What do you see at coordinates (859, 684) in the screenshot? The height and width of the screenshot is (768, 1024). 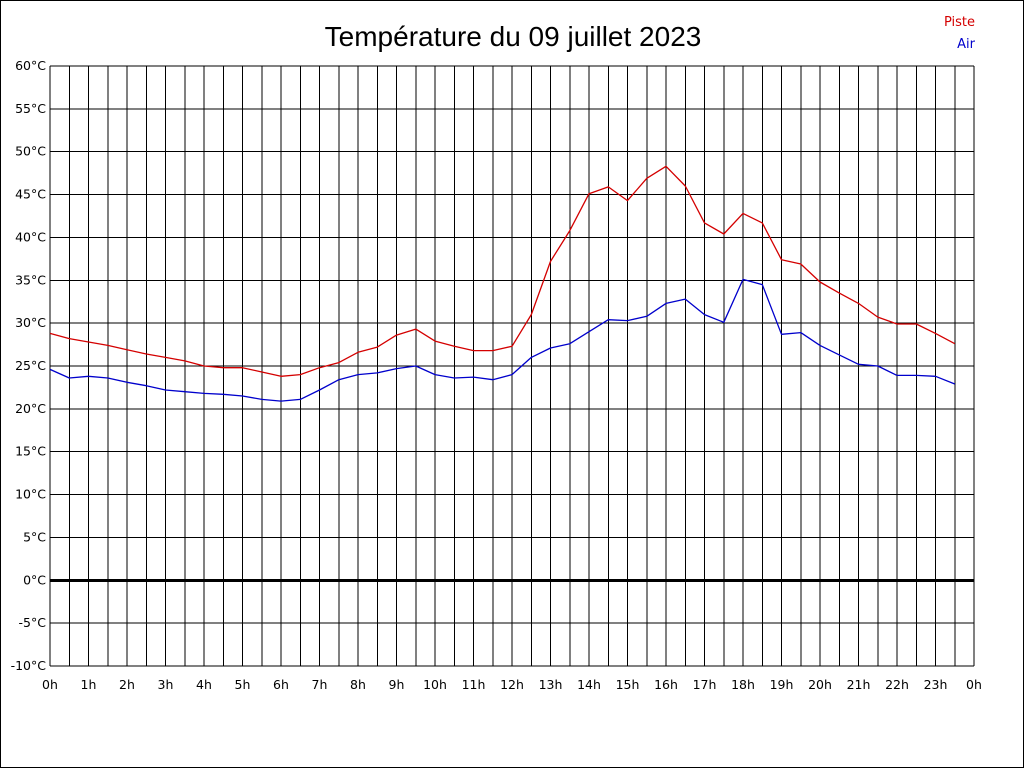 I see `x-tick-label: 21h` at bounding box center [859, 684].